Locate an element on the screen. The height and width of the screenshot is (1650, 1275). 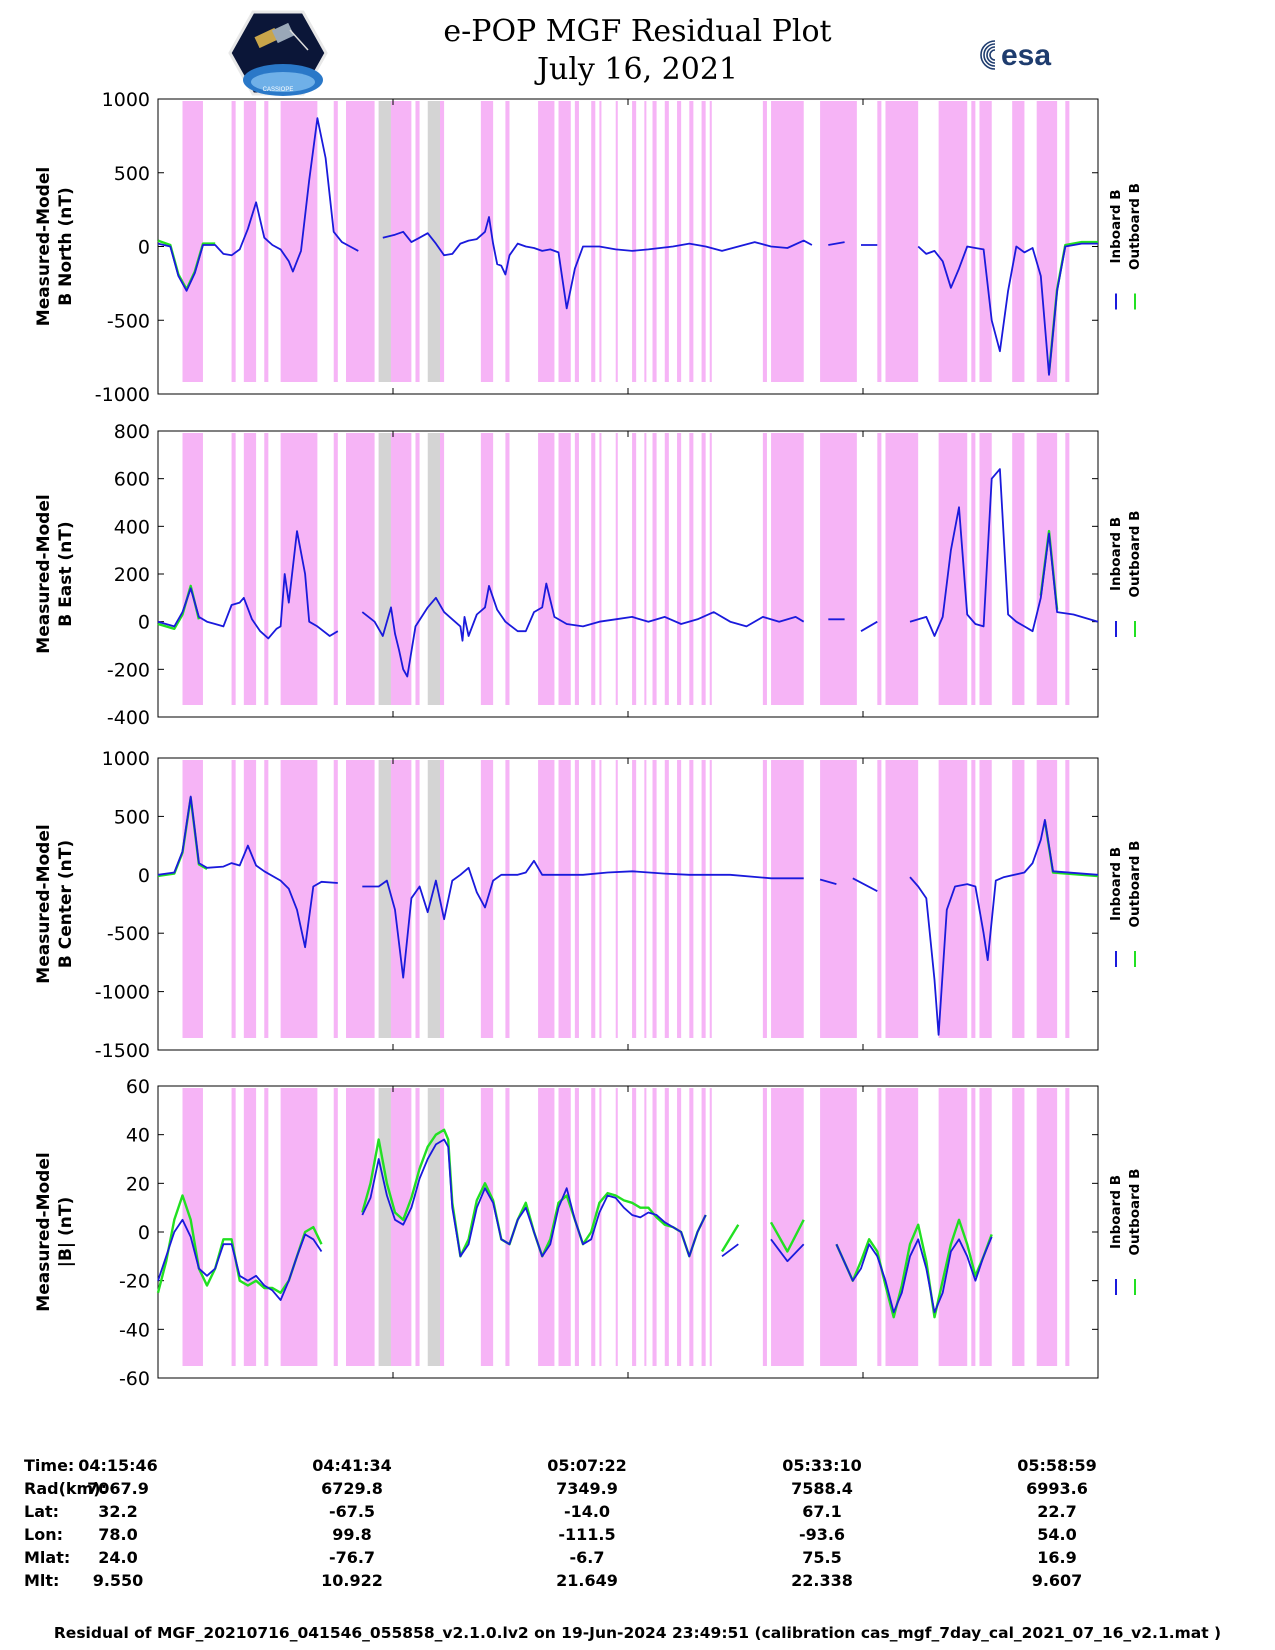
y-axis-label: |B| (nT) is located at coordinates (66, 1232).